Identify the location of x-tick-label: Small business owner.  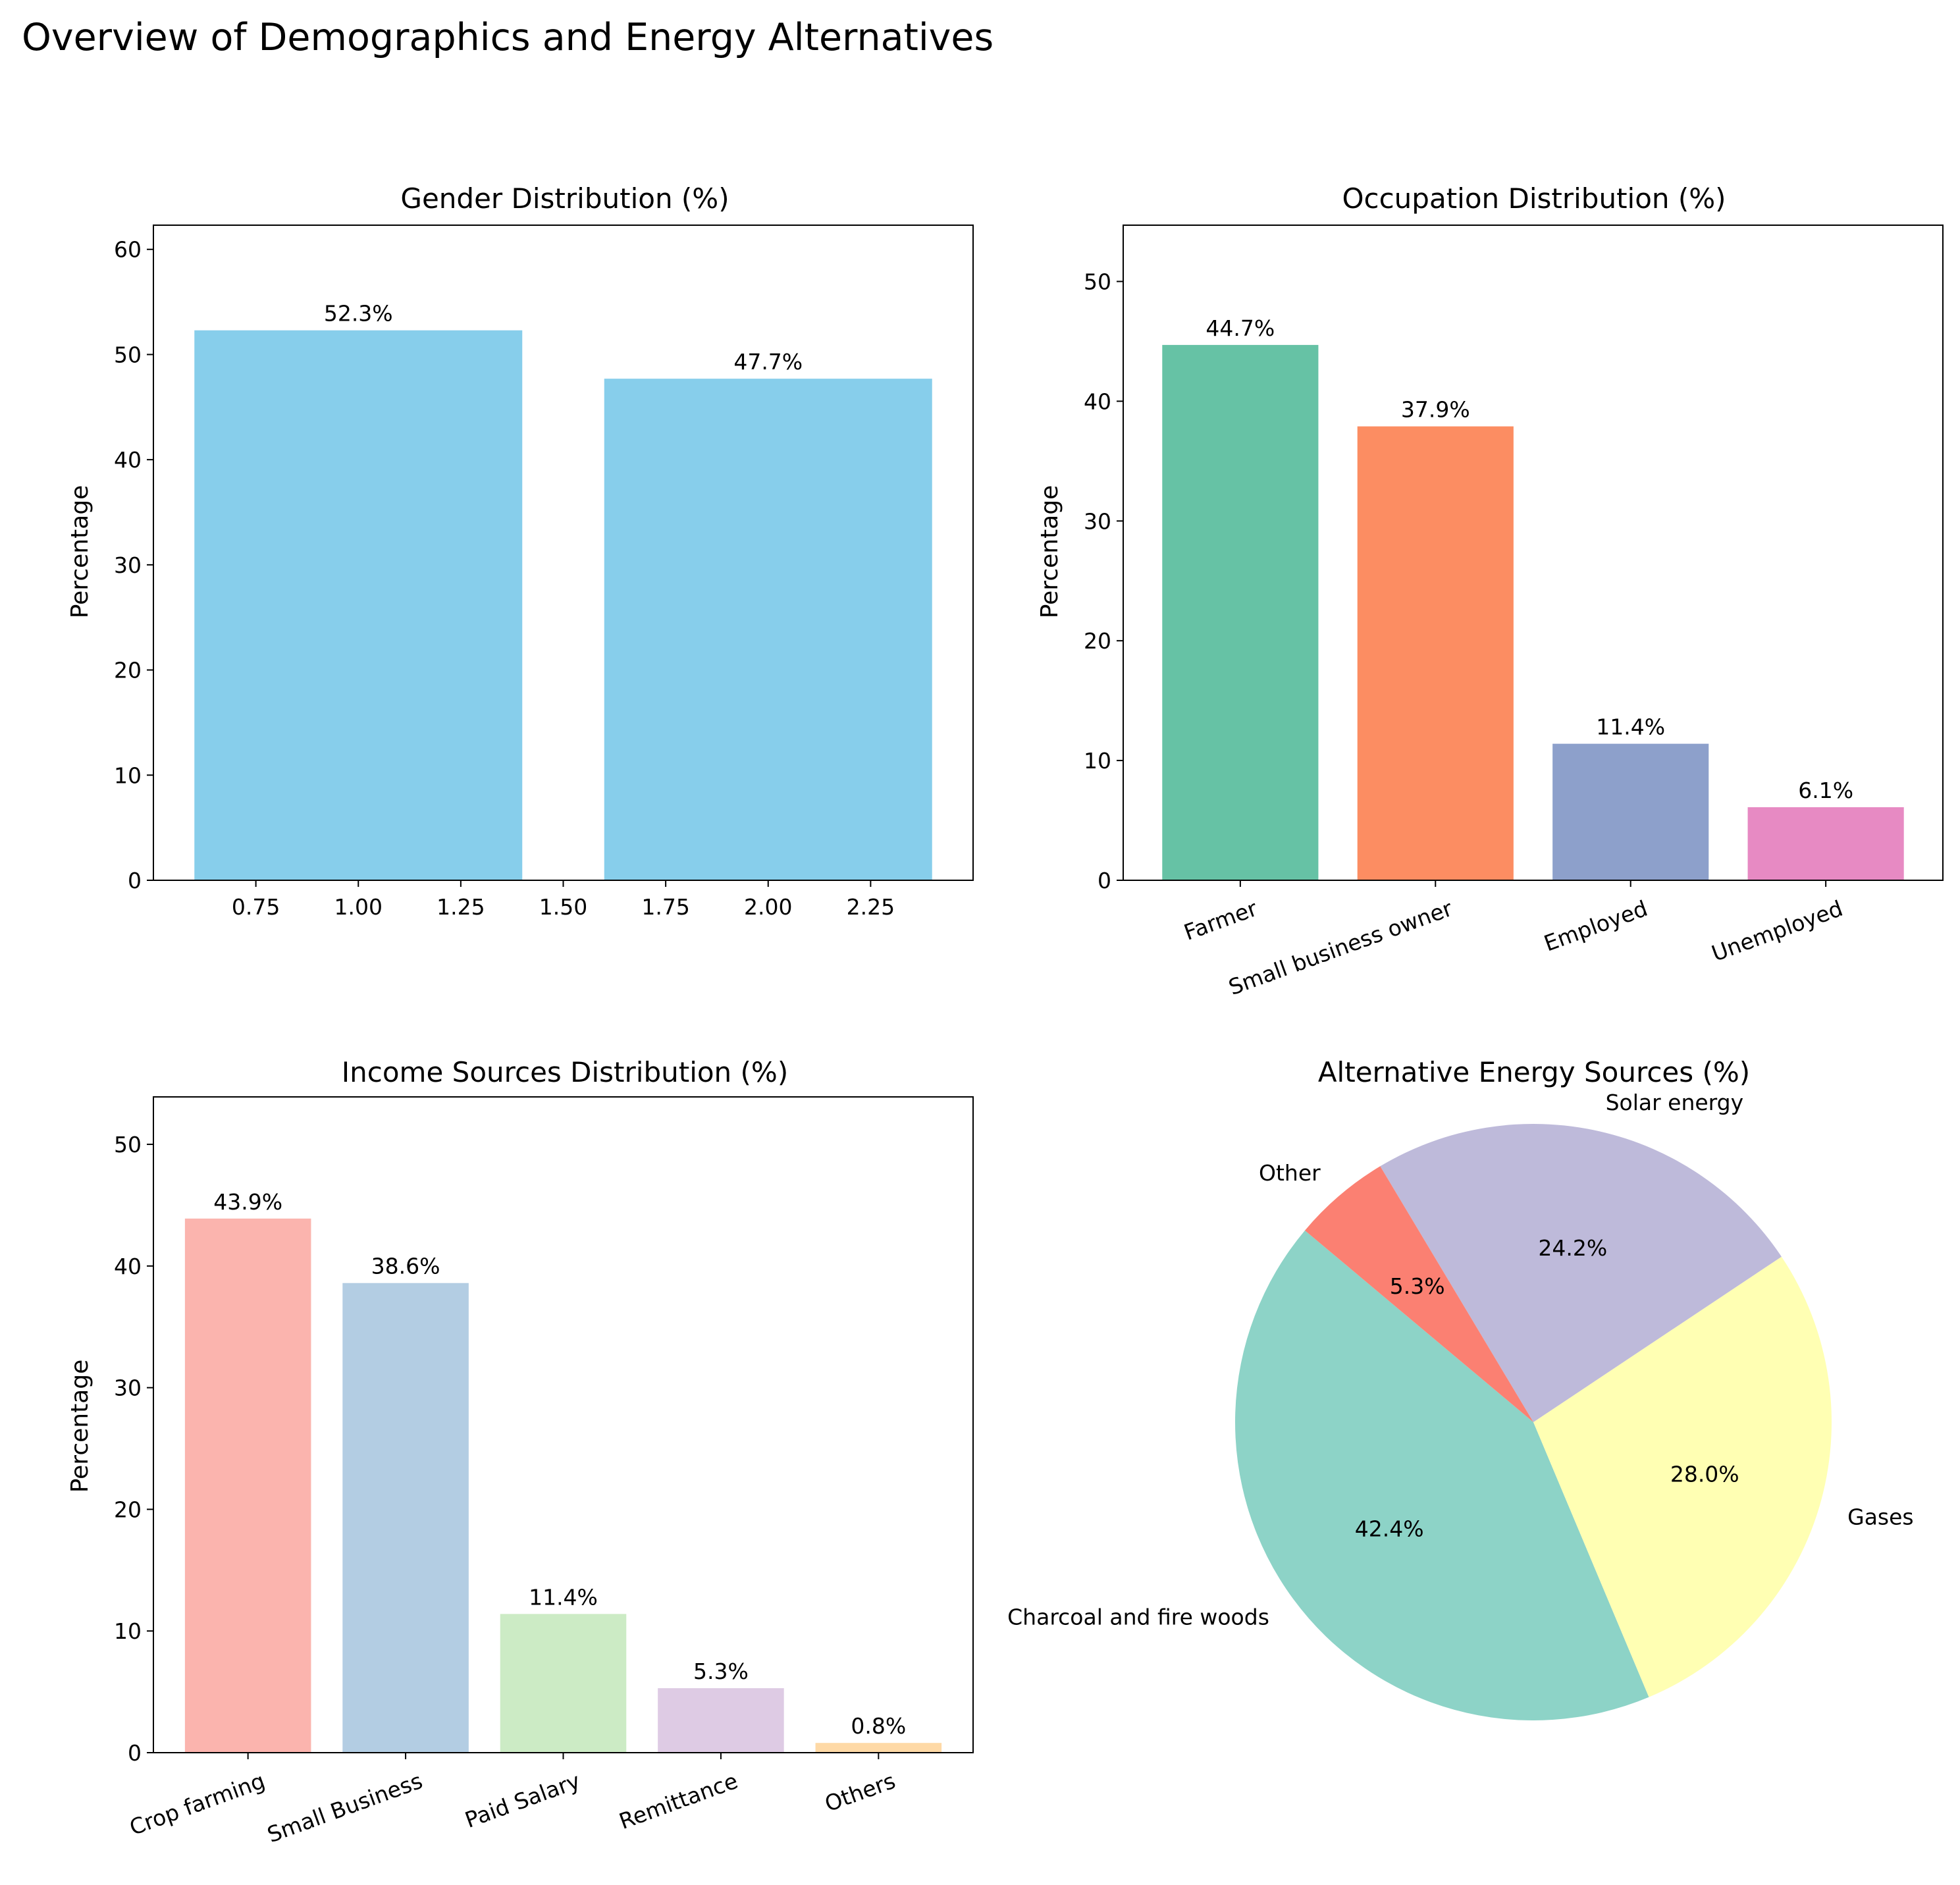
(1340, 948).